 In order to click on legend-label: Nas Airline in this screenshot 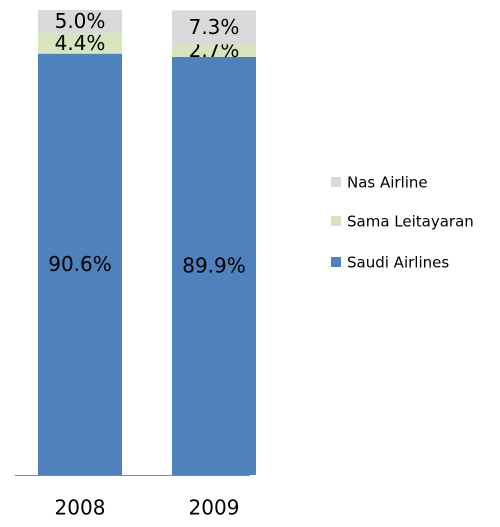, I will do `click(387, 183)`.